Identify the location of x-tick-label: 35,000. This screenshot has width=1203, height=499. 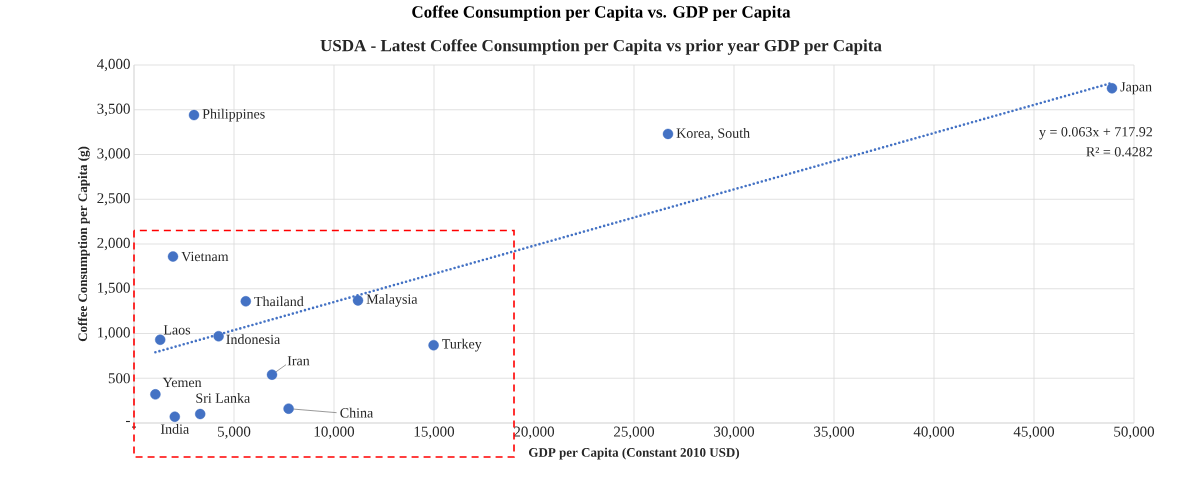
(834, 432).